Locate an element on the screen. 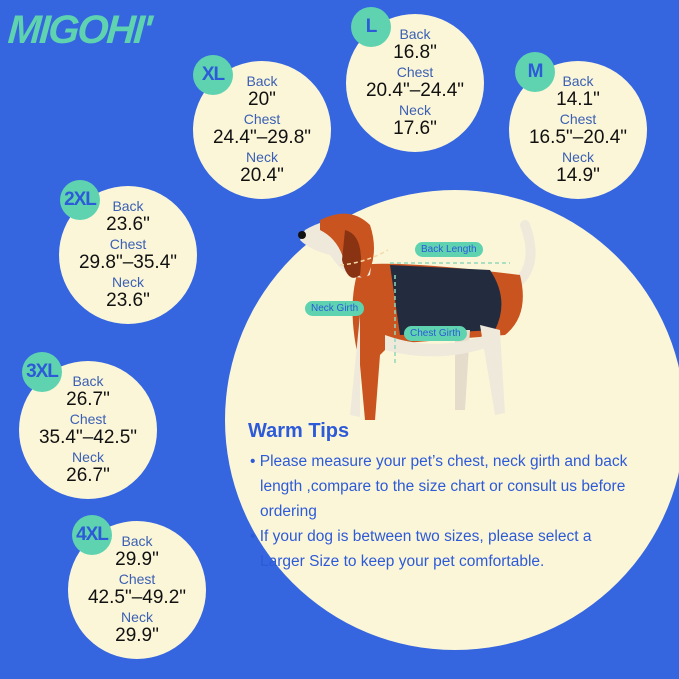  size-circle-m: Back 14.1" Chest 16.5"–20.4" Neck 14.9" is located at coordinates (578, 130).